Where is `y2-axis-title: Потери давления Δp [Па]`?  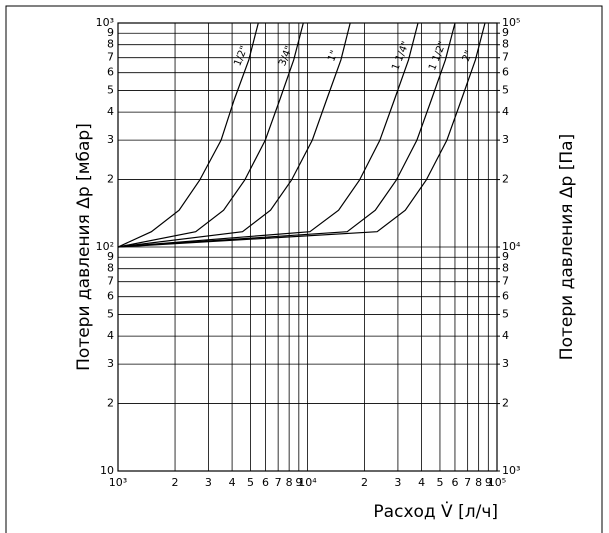
y2-axis-title: Потери давления Δp [Па] is located at coordinates (567, 247).